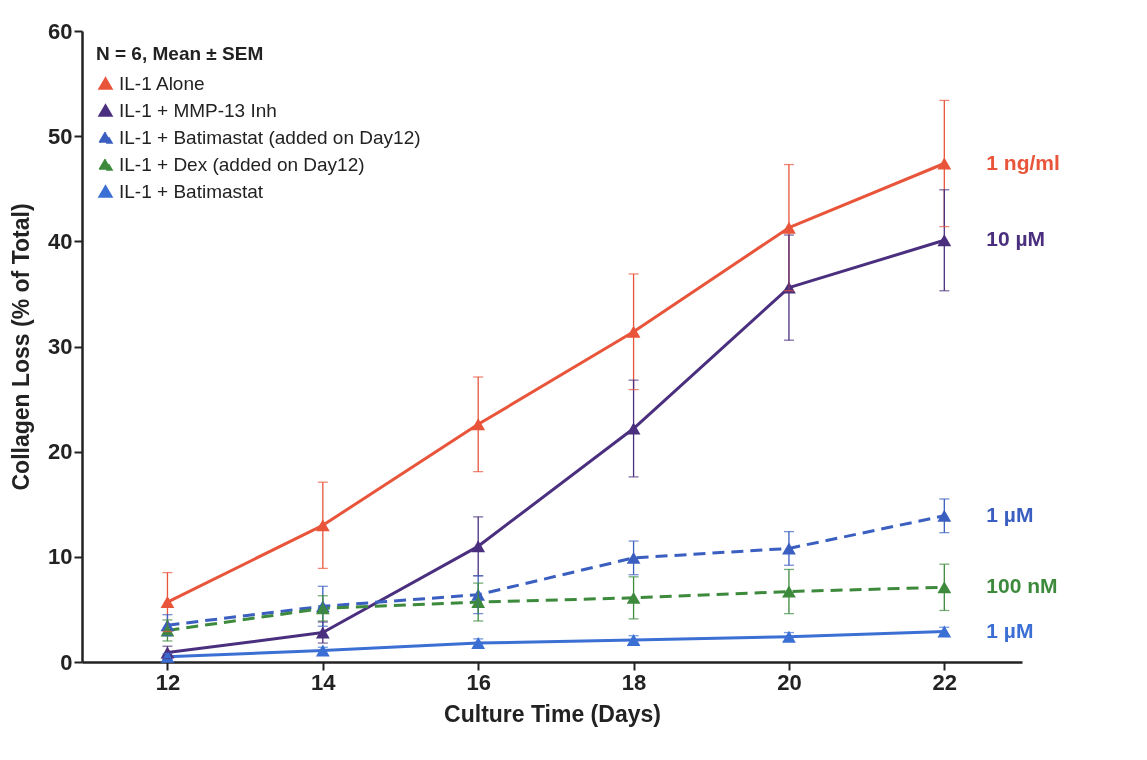 The image size is (1147, 760). Describe the element at coordinates (60, 136) in the screenshot. I see `y-tick-label: 50` at that location.